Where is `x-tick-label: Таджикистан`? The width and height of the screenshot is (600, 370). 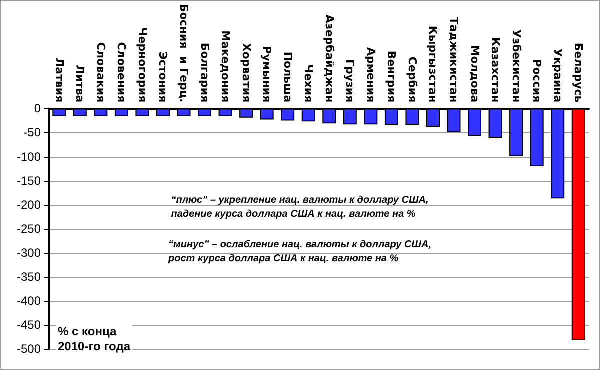
x-tick-label: Таджикистан is located at coordinates (454, 60).